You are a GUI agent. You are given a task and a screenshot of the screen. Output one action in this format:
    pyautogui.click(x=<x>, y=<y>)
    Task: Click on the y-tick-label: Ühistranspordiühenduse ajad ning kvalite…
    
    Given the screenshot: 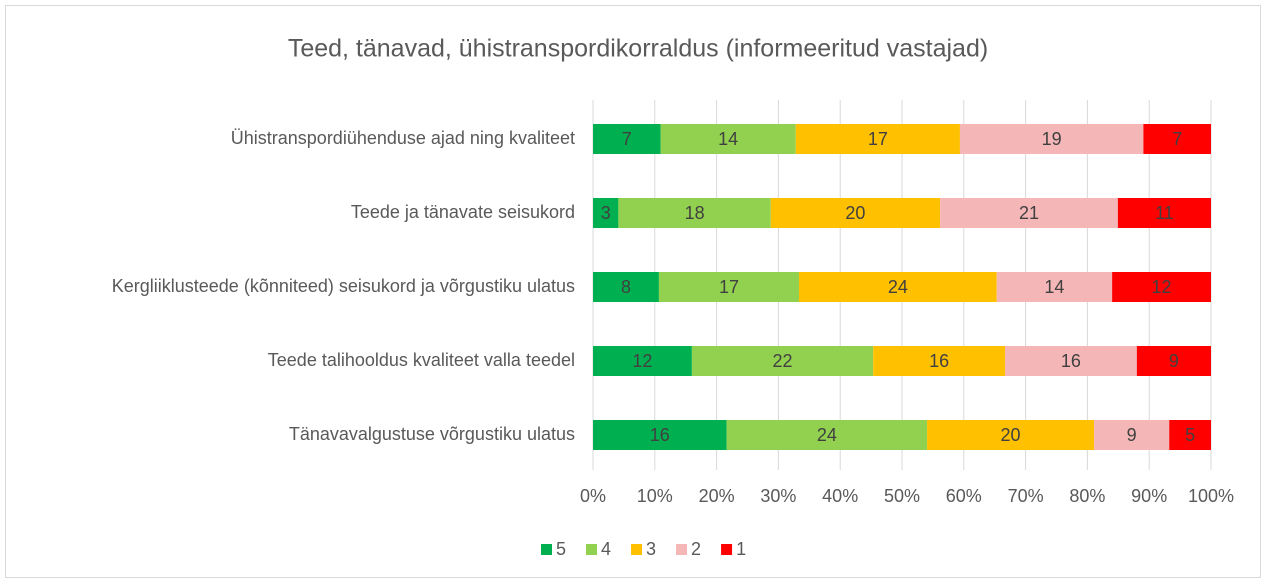 What is the action you would take?
    pyautogui.click(x=403, y=138)
    